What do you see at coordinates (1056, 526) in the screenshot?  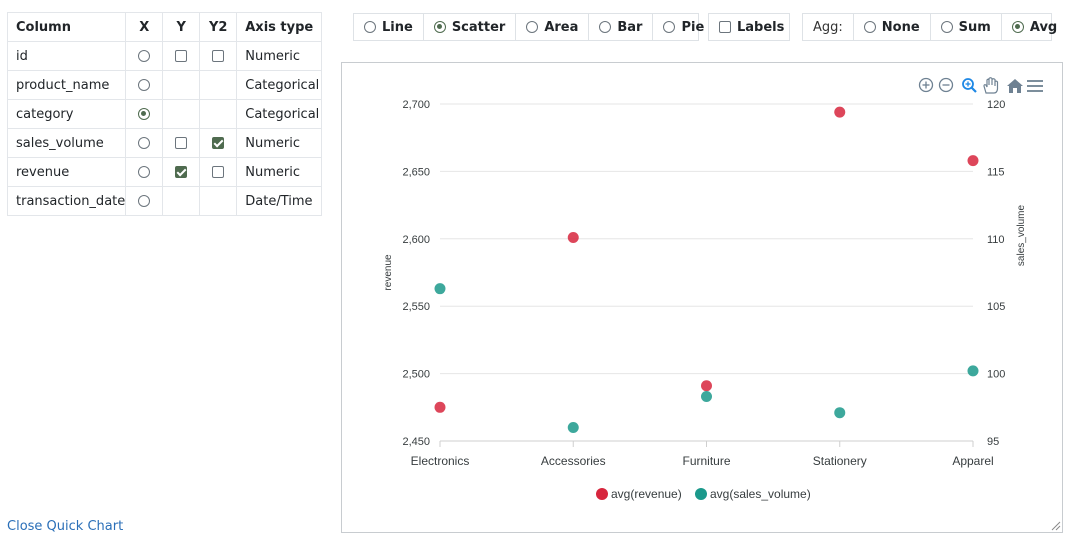 I see `resize-handle` at bounding box center [1056, 526].